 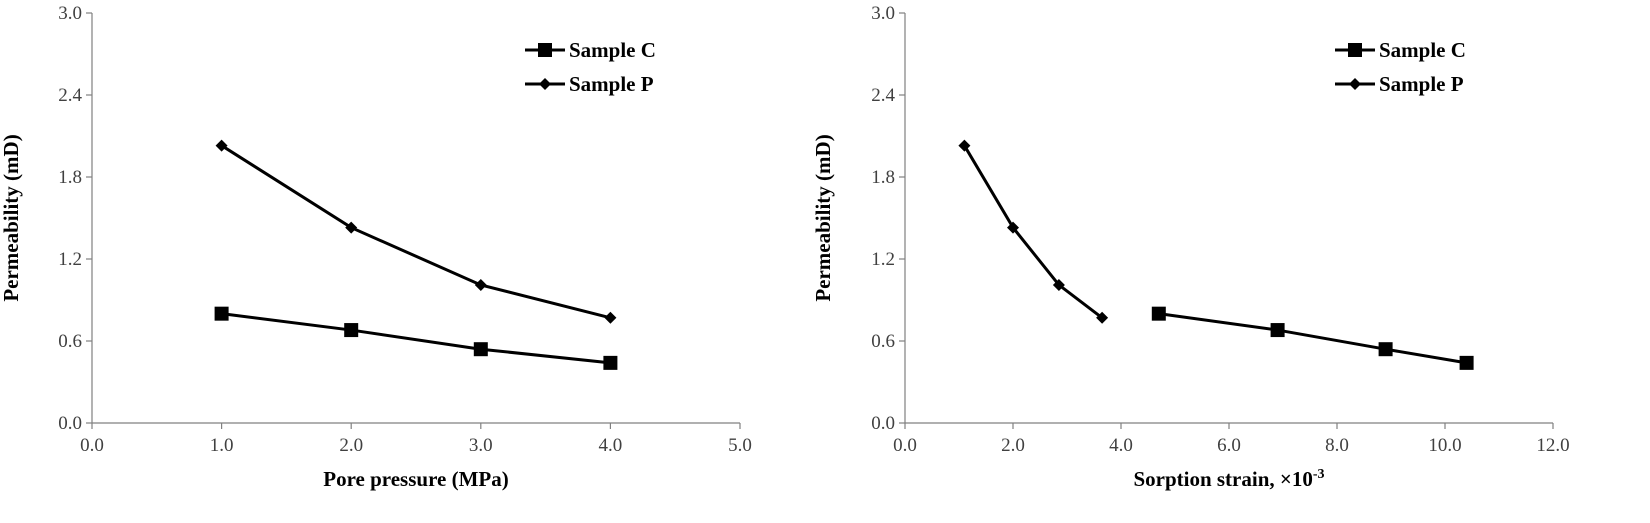 I want to click on x-tick-label: 1.0, so click(x=222, y=445).